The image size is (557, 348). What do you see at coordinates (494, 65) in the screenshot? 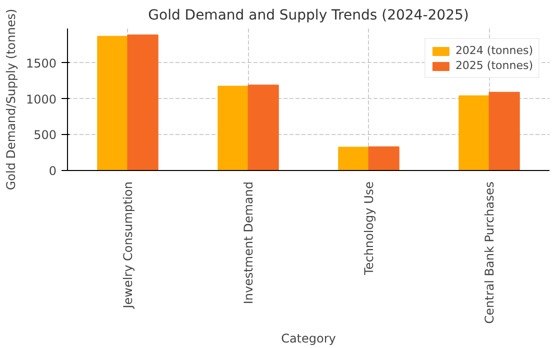
I see `legend-label: 2025 (tonnes)` at bounding box center [494, 65].